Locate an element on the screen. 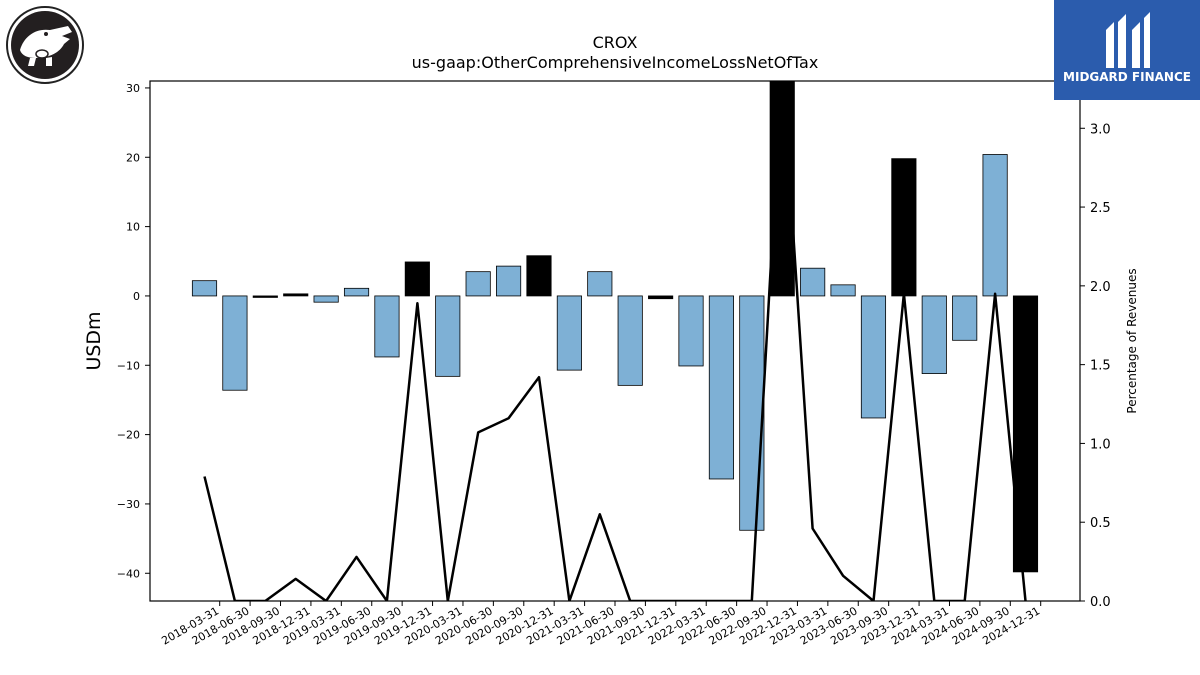  y-tick-label: 10 is located at coordinates (133, 227).